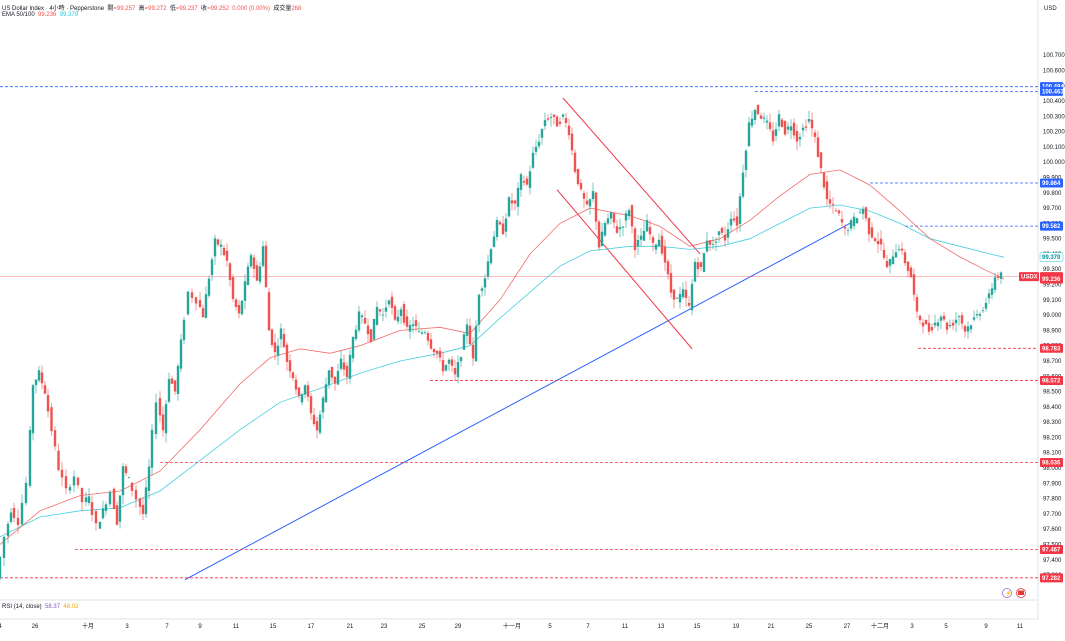 Image resolution: width=1065 pixels, height=641 pixels. What do you see at coordinates (1007, 593) in the screenshot?
I see `lightning-icon` at bounding box center [1007, 593].